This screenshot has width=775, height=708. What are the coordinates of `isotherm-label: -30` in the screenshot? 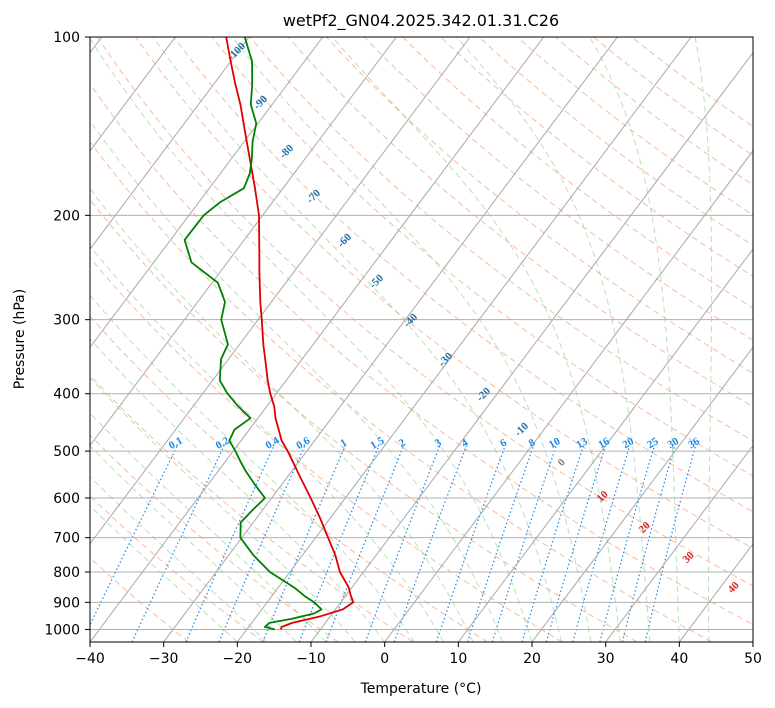 It's located at (445, 359).